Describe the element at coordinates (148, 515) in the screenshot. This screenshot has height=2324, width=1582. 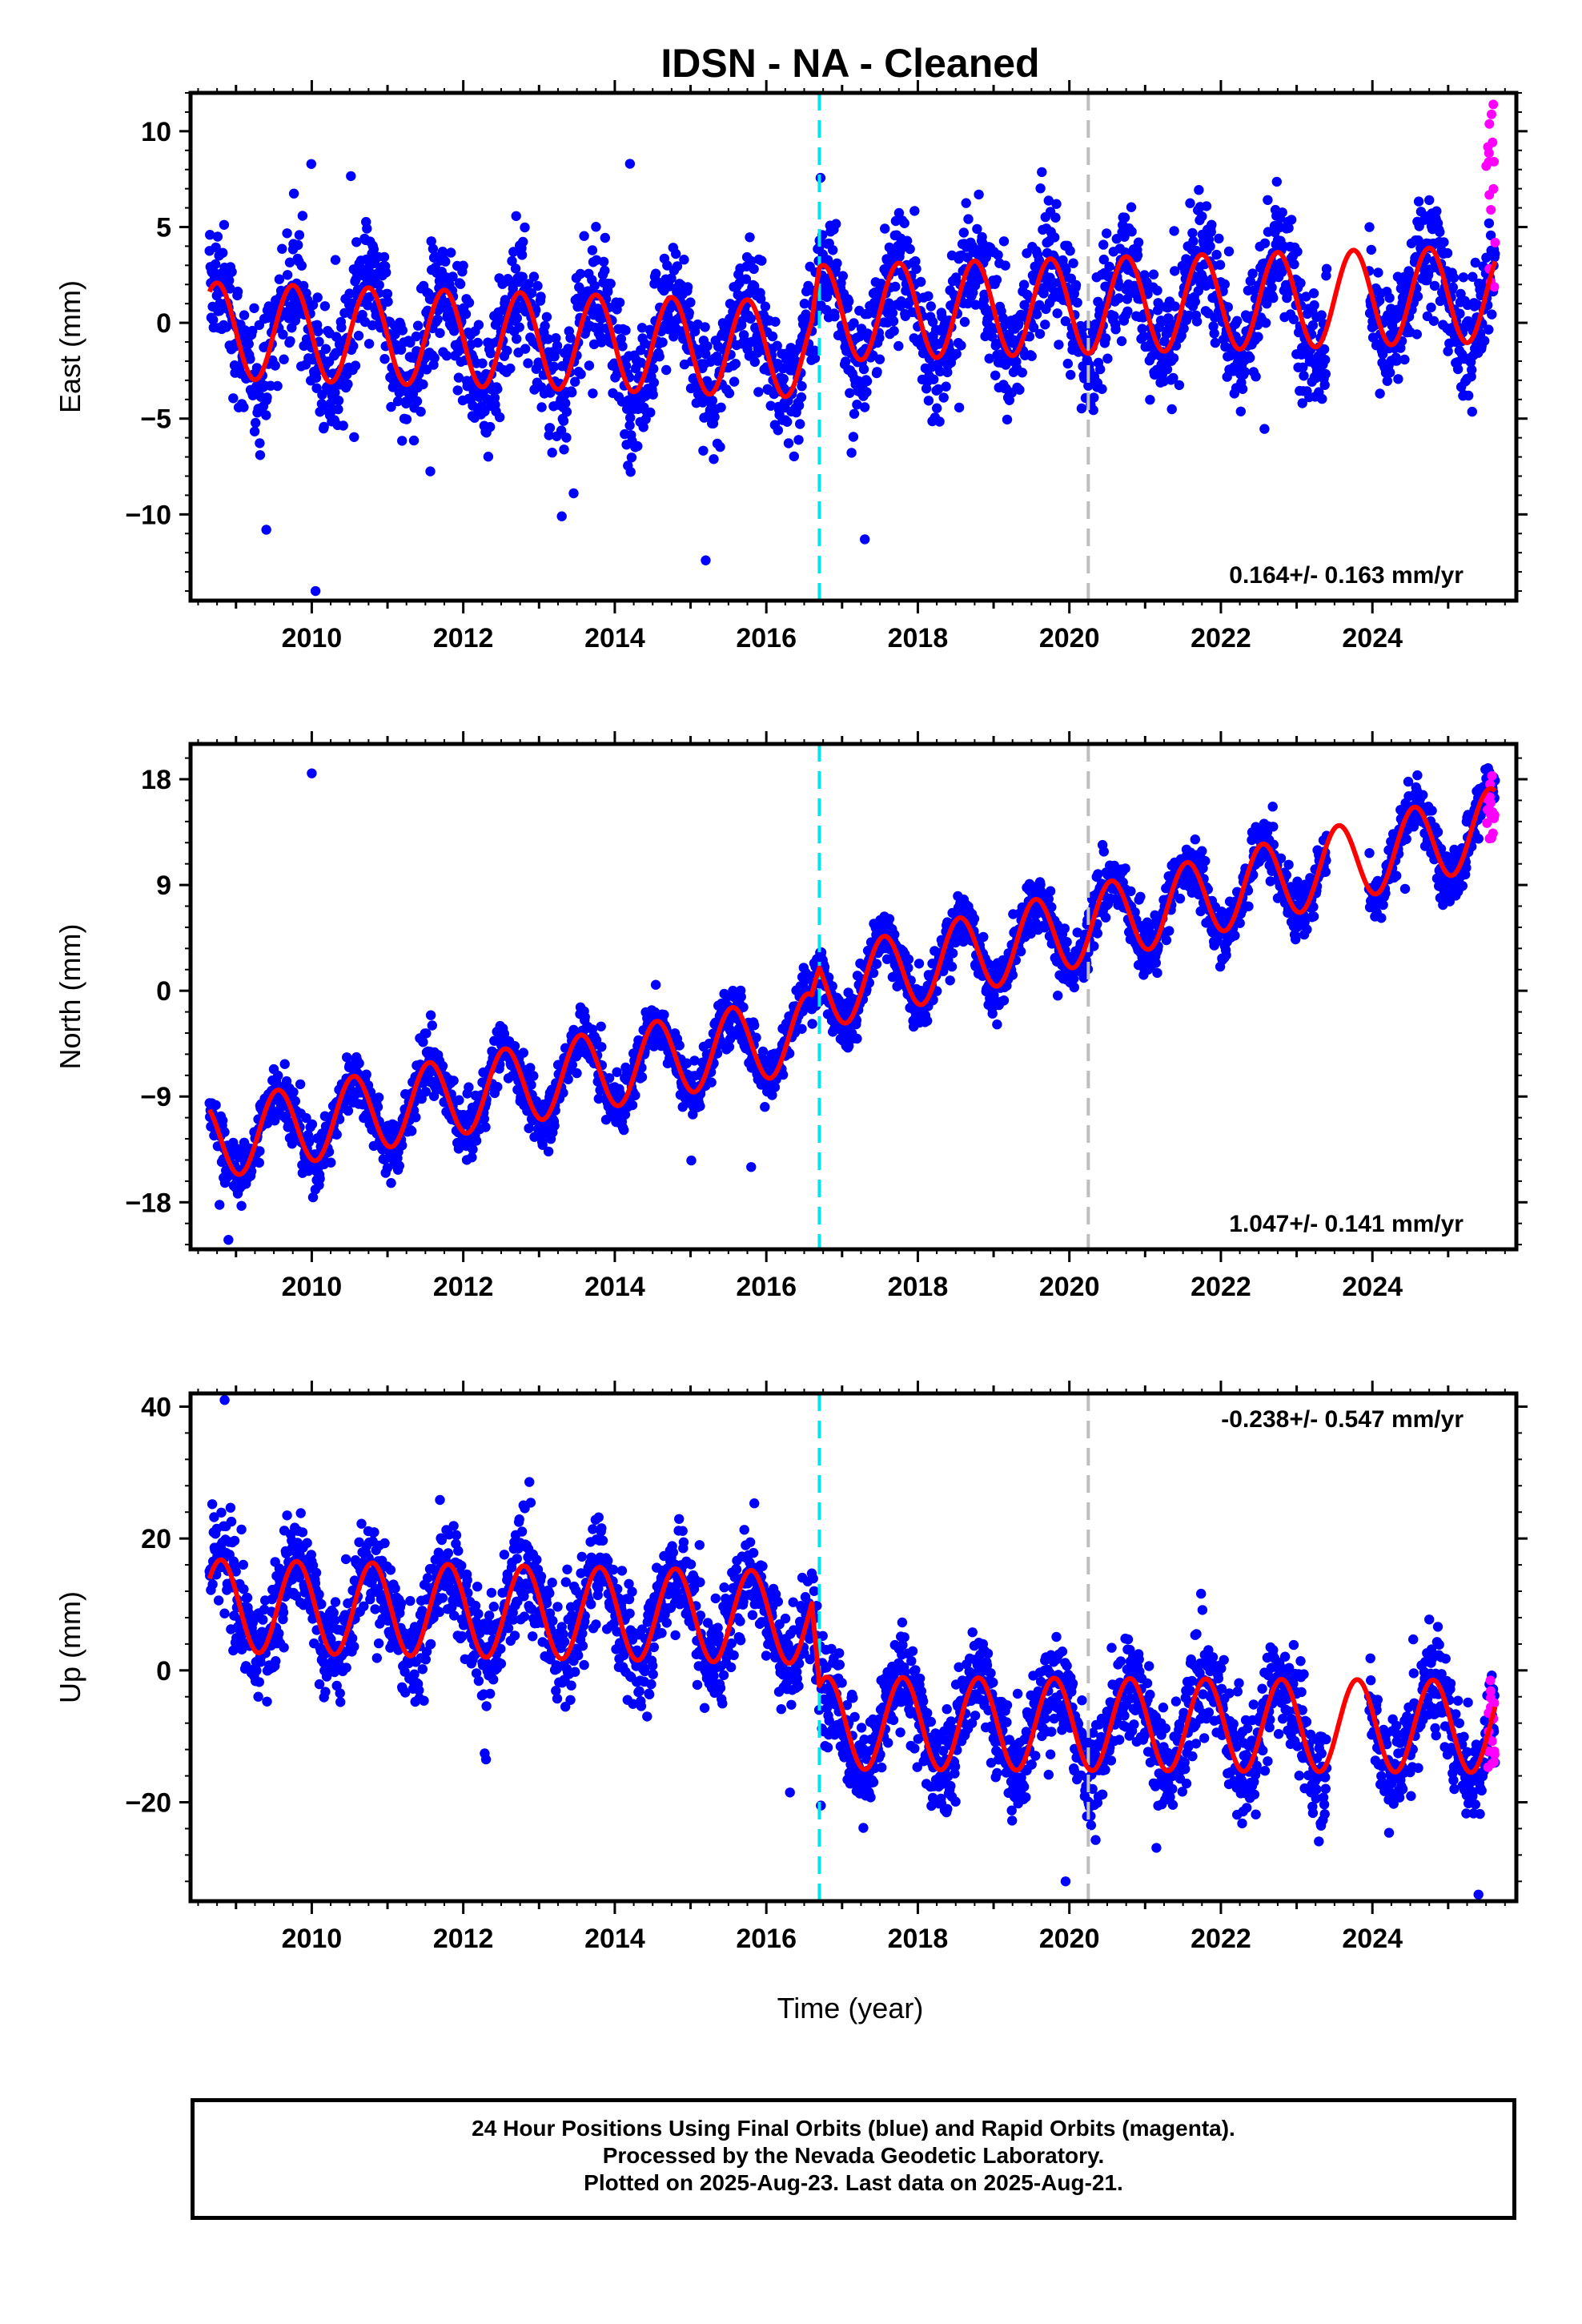
I see `y-tick-label: −10` at that location.